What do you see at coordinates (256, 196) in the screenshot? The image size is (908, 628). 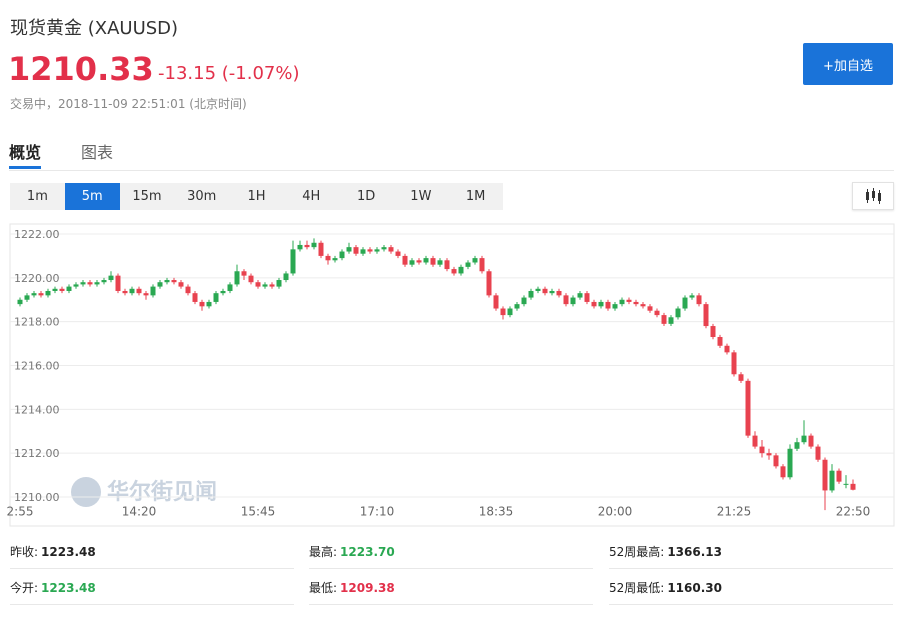 I see `period-button: 1H` at bounding box center [256, 196].